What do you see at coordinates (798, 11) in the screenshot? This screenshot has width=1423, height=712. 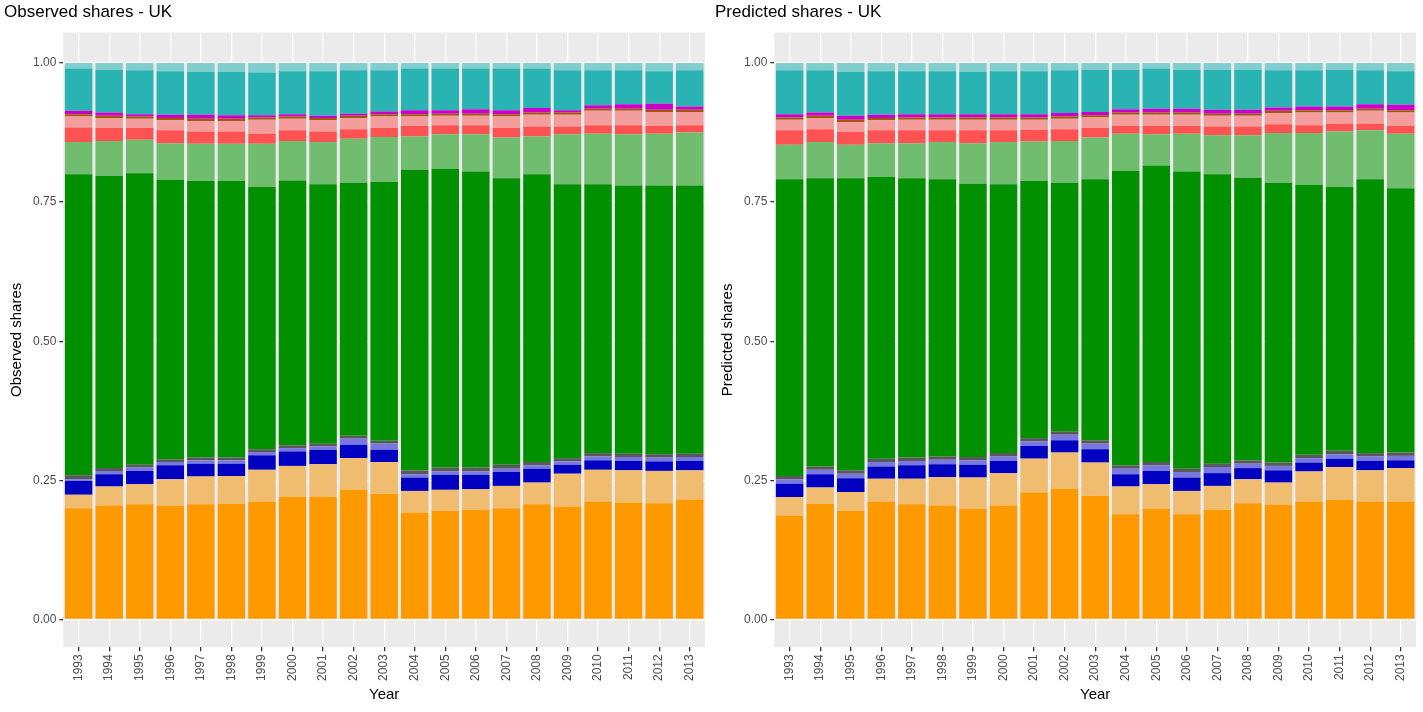 I see `chart-title: Predicted shares - UK` at bounding box center [798, 11].